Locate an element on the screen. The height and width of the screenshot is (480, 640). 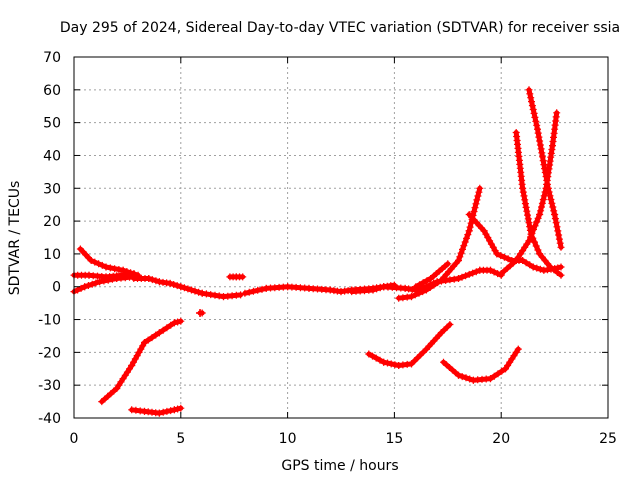
y-tick-label: -20 is located at coordinates (49, 353).